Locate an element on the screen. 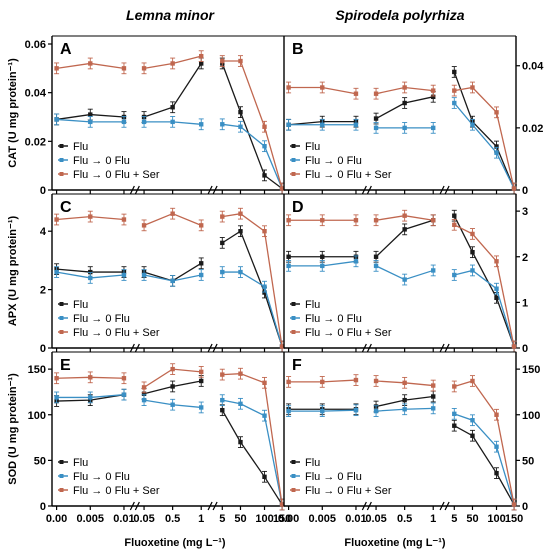  x-tick-label: 100 is located at coordinates (264, 519).